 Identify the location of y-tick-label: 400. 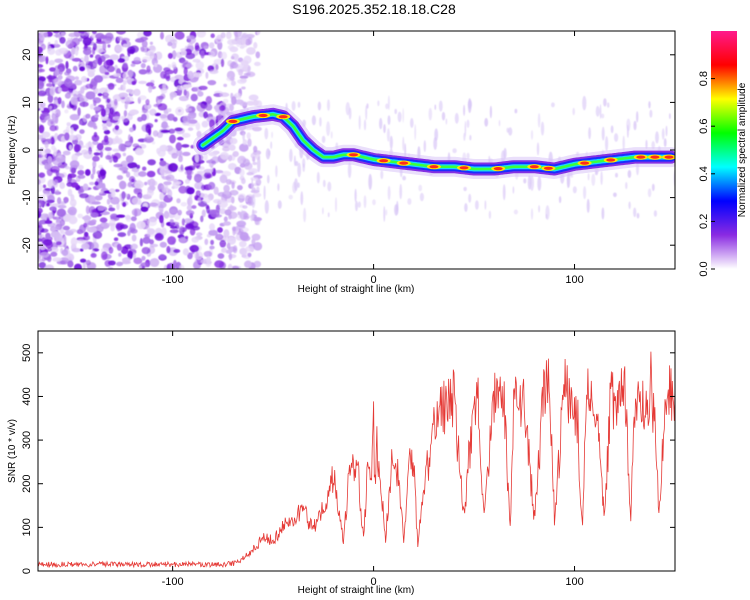
(27, 396).